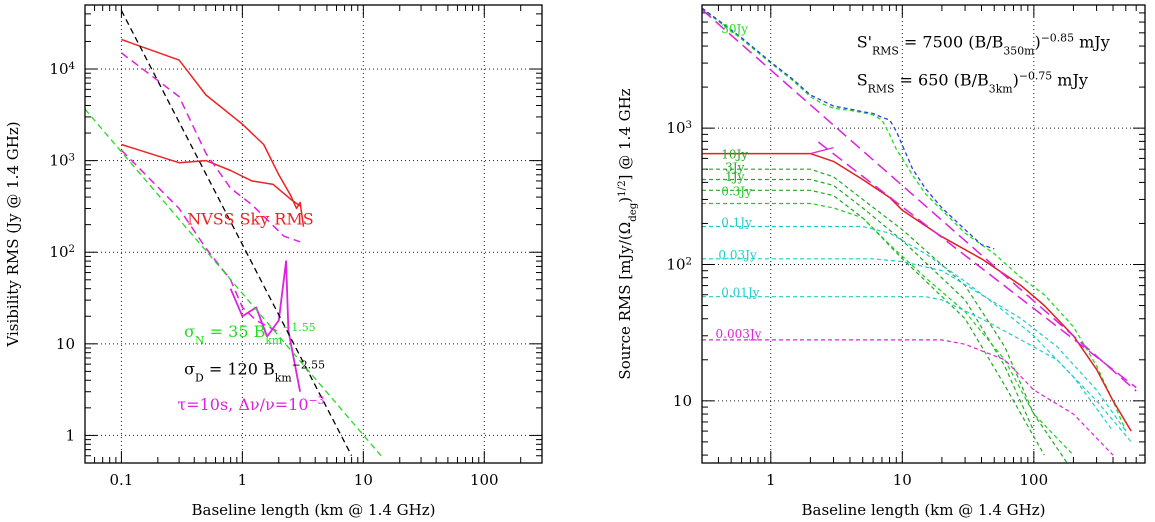 The height and width of the screenshot is (522, 1155). Describe the element at coordinates (740, 293) in the screenshot. I see `flux-level-label: 0.01Jy` at that location.